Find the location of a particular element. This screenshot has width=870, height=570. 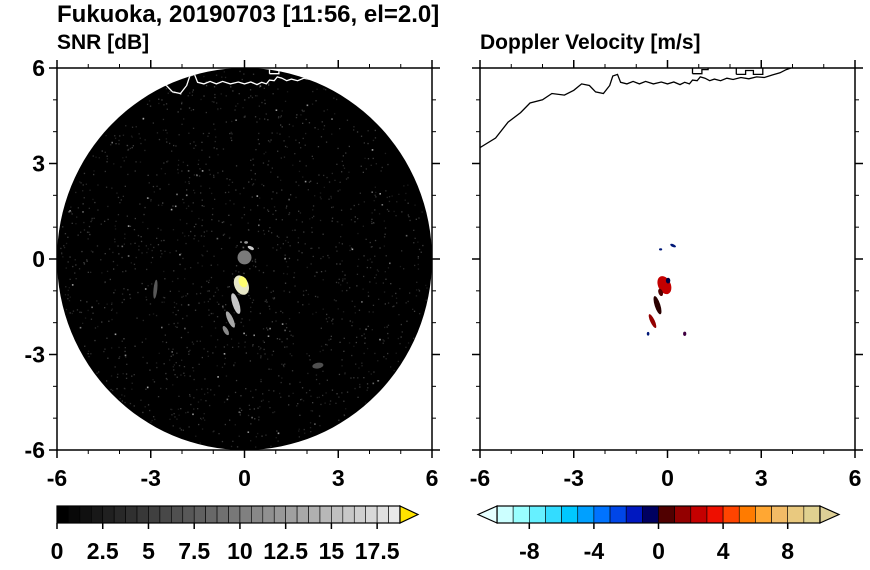

colorbar-velocity: -8 -4 0 4 8 is located at coordinates (658, 534).